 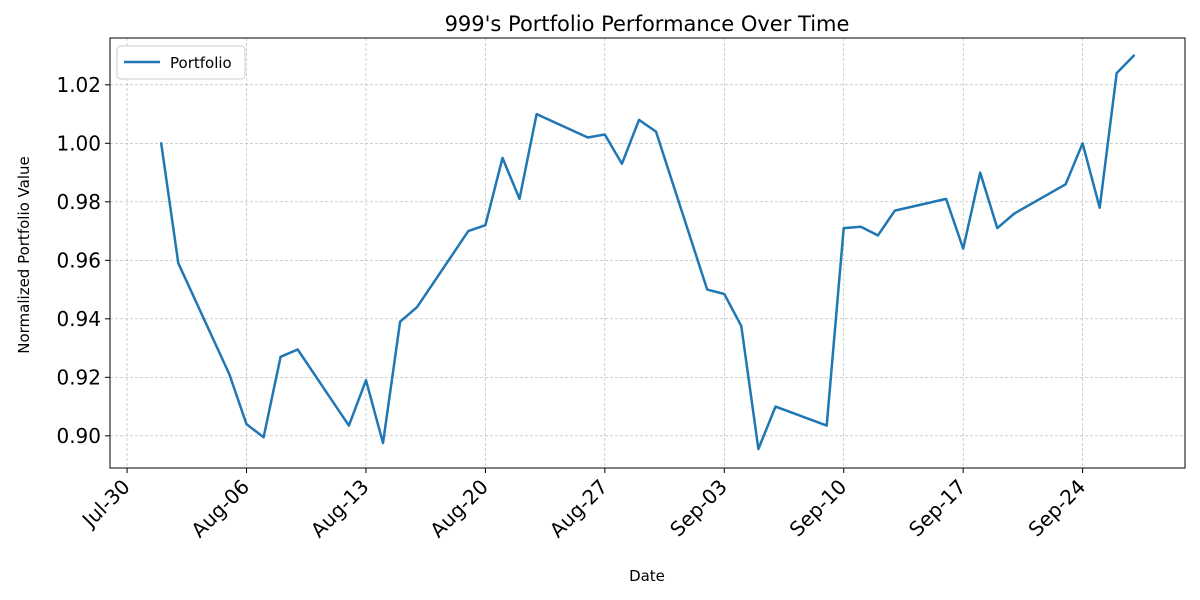 What do you see at coordinates (78, 436) in the screenshot?
I see `y-tick-label: 0.90` at bounding box center [78, 436].